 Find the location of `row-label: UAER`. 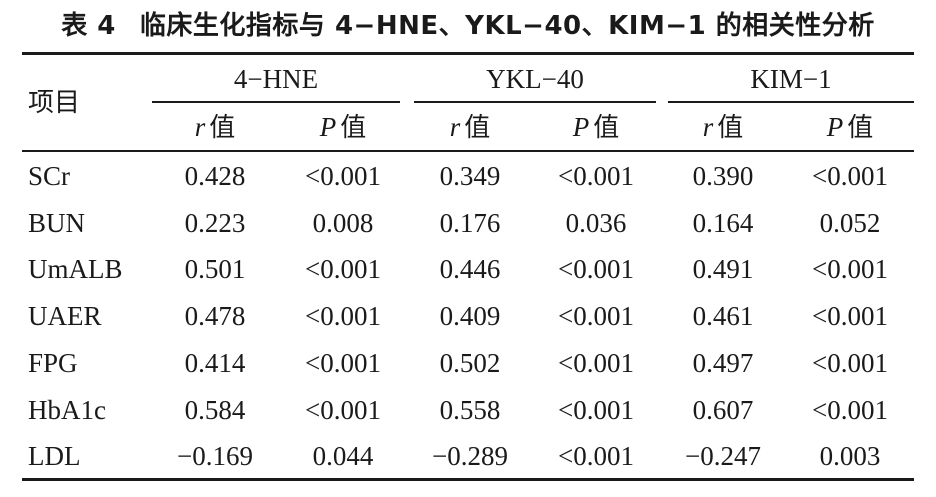

row-label: UAER is located at coordinates (65, 316).